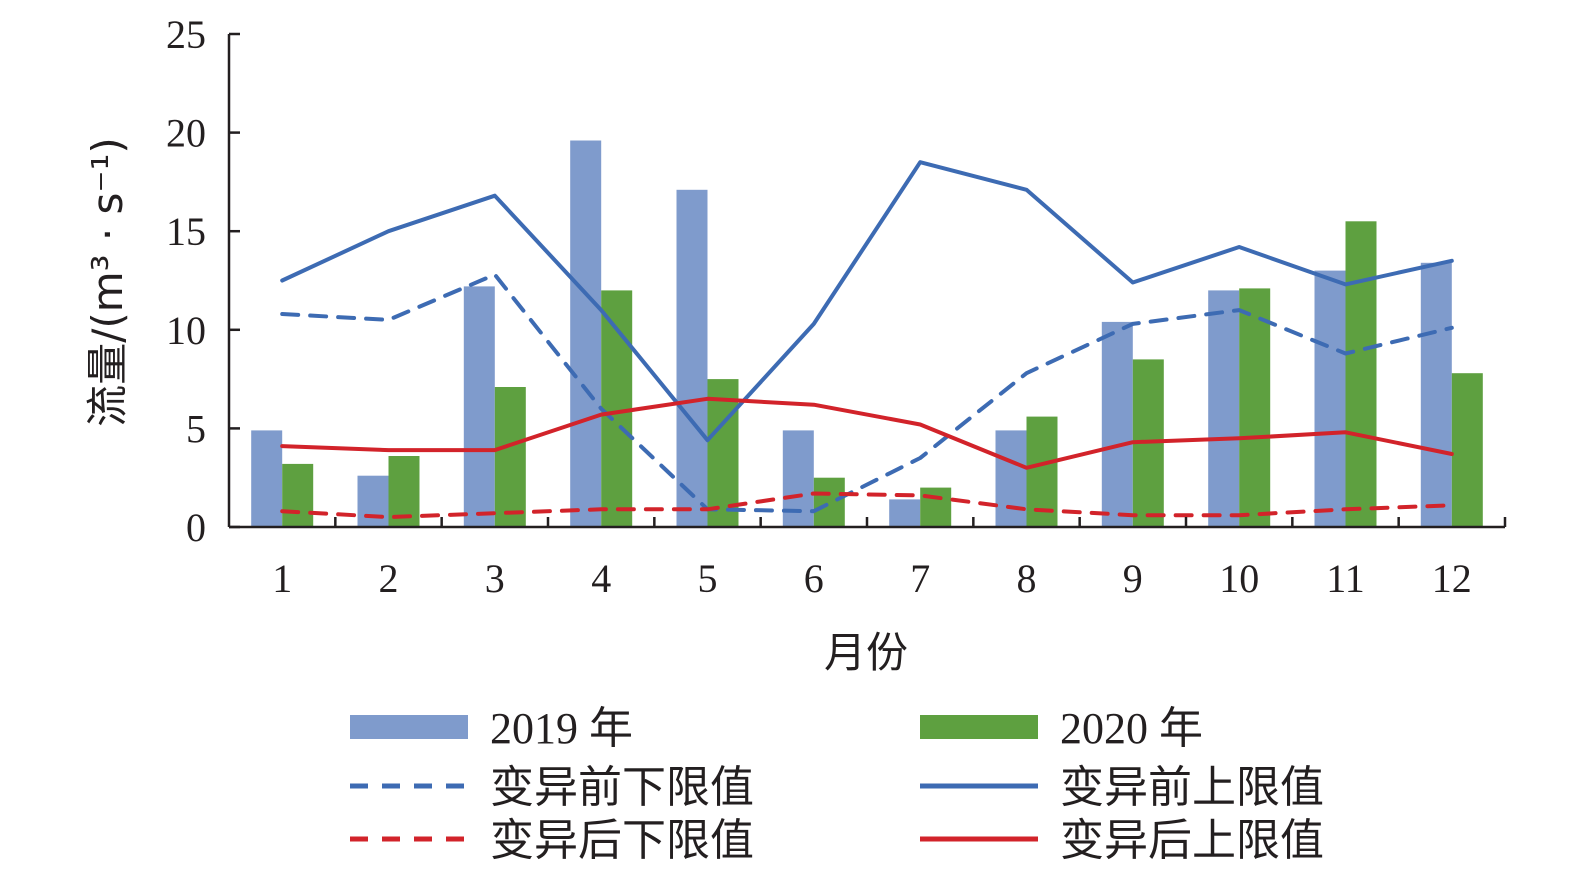  What do you see at coordinates (186, 281) in the screenshot?
I see `y-tick-labels: 0 5 10 15 20 25` at bounding box center [186, 281].